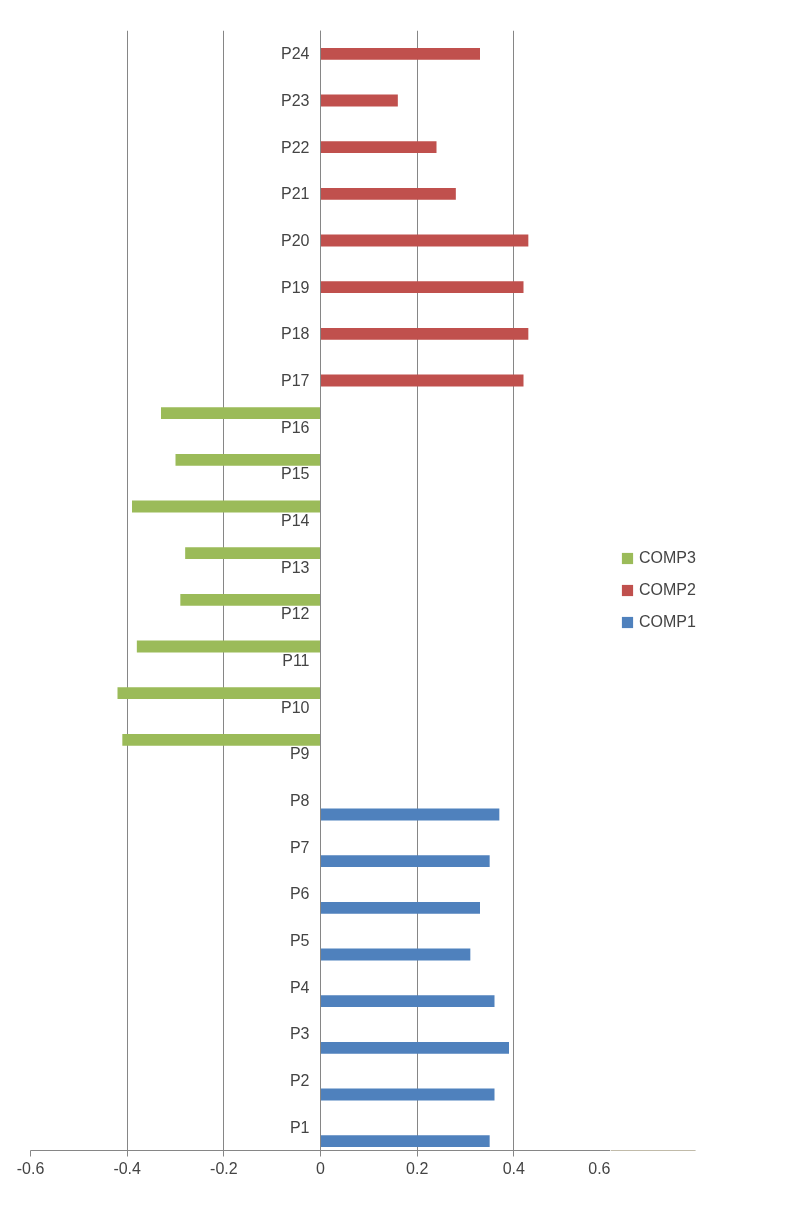 The width and height of the screenshot is (790, 1220). I want to click on y-tick-label: P13, so click(295, 567).